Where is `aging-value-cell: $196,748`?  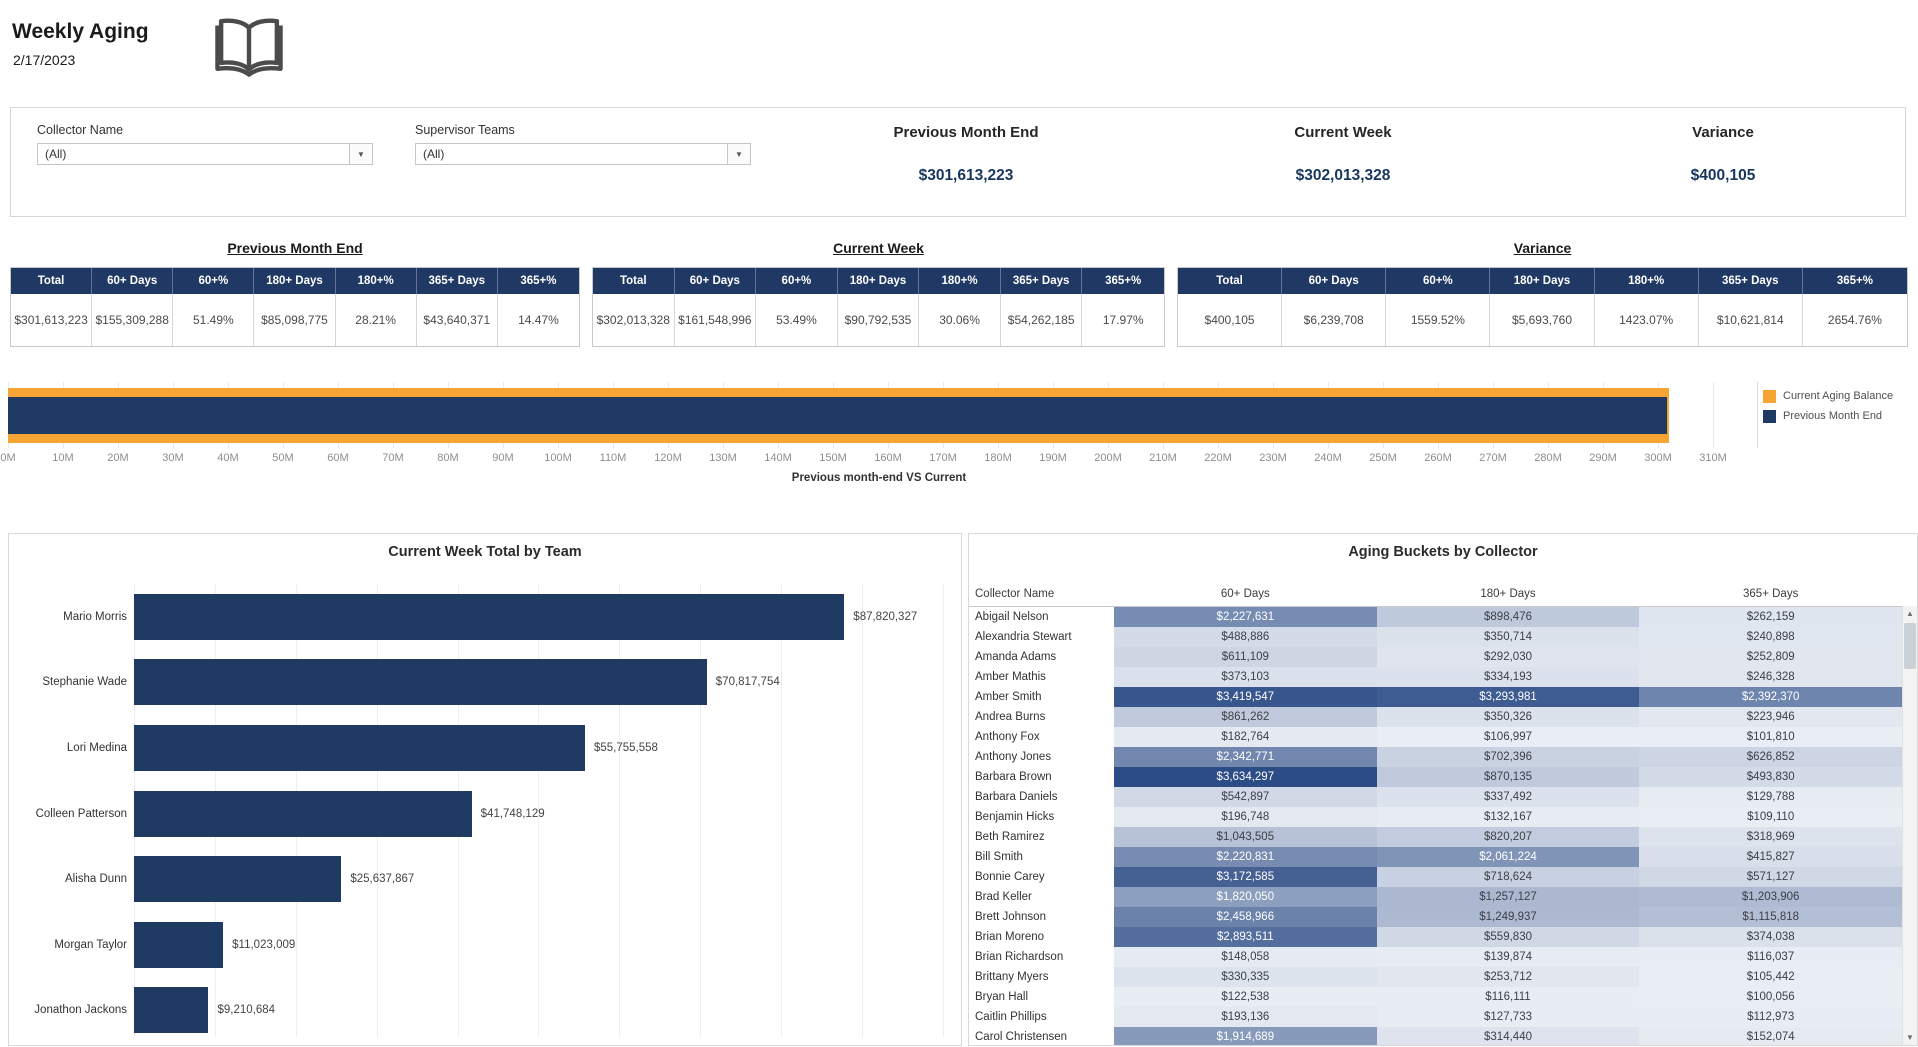 aging-value-cell: $196,748 is located at coordinates (1245, 817).